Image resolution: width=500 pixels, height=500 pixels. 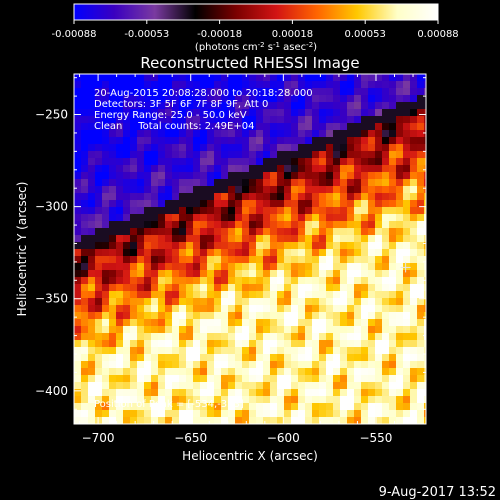 What do you see at coordinates (51, 207) in the screenshot?
I see `y-tick-label: −300` at bounding box center [51, 207].